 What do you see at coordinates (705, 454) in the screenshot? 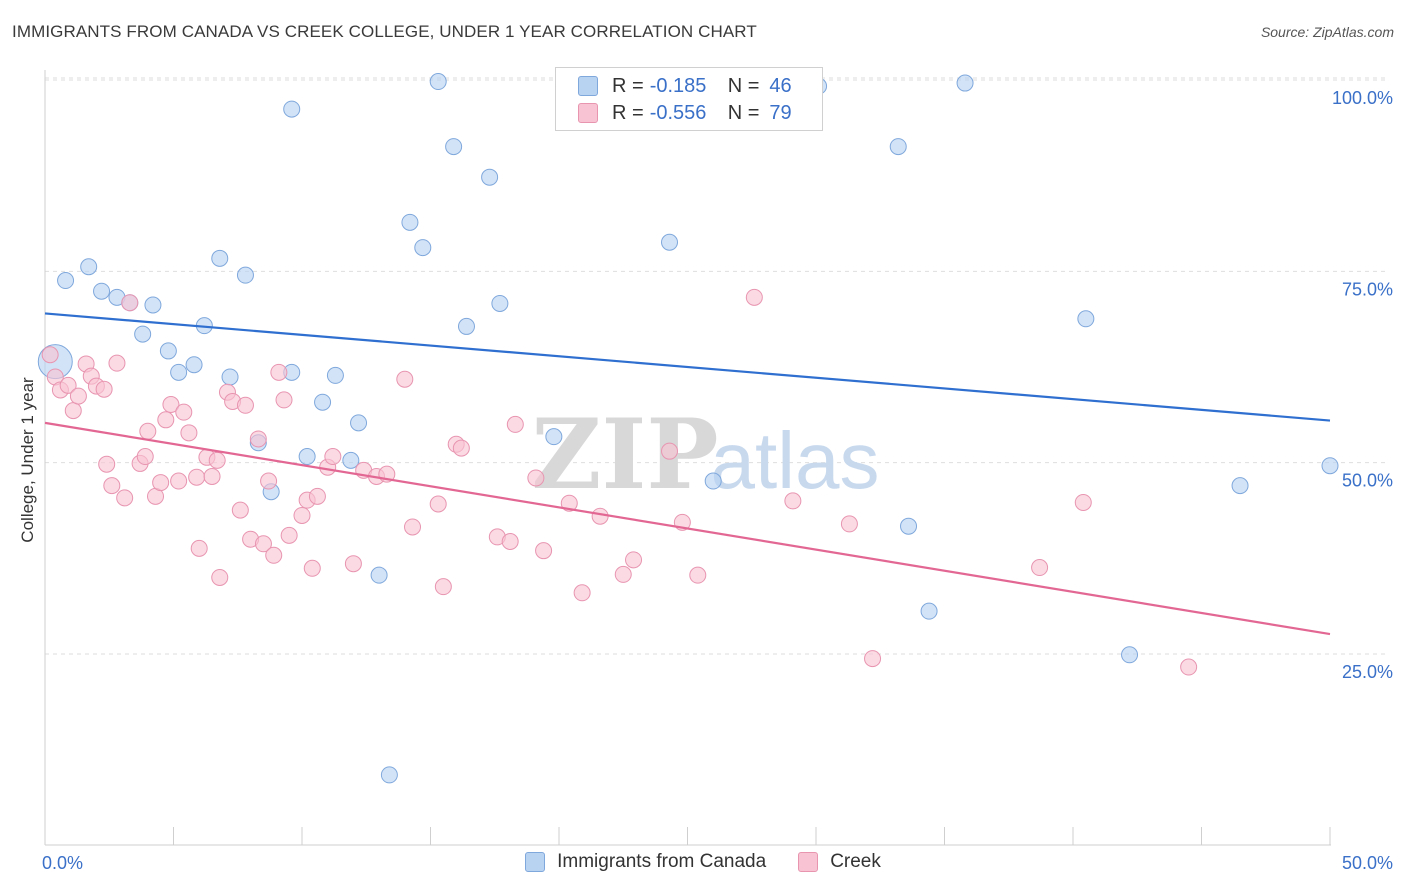
I see `watermark: ZIP atlas` at bounding box center [705, 454].